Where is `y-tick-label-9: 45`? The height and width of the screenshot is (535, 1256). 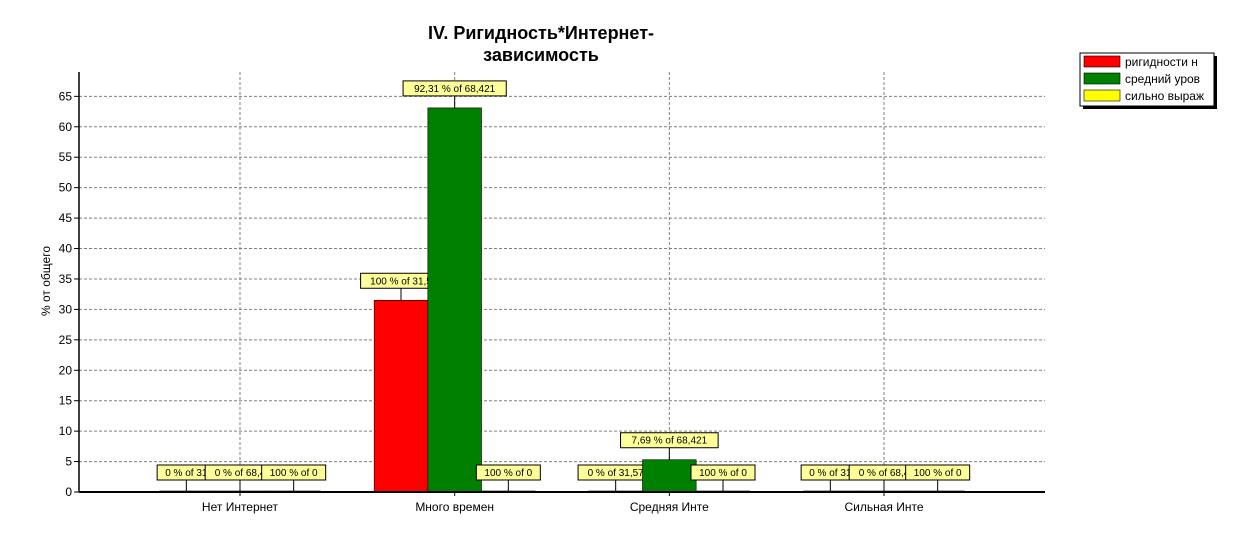
y-tick-label-9: 45 is located at coordinates (66, 218).